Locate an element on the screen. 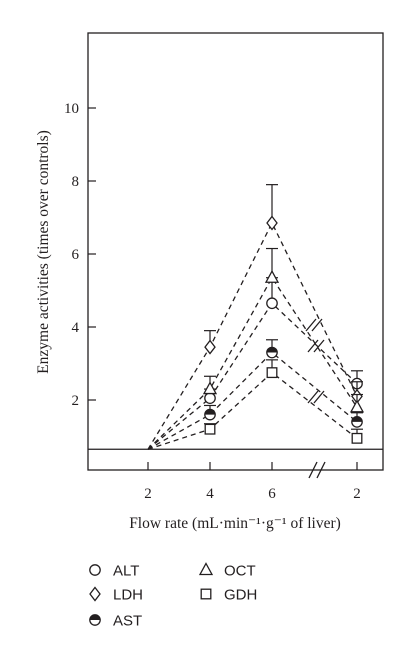  legend-marker-alt-icon is located at coordinates (95, 570).